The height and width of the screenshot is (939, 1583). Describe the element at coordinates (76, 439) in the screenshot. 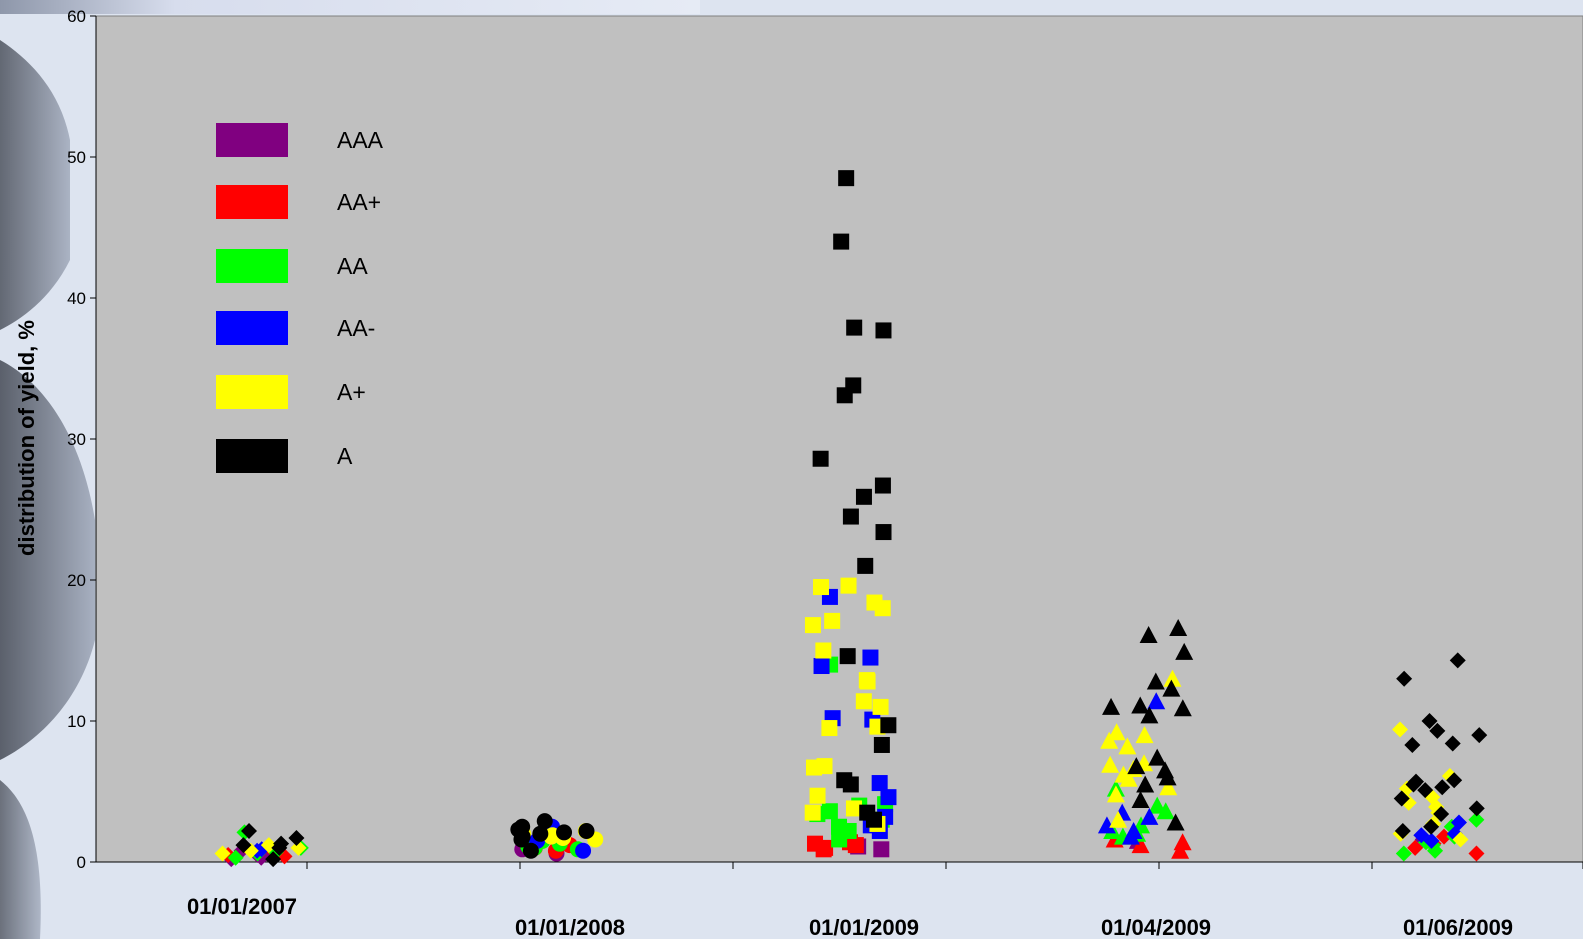

I see `y-tick-label: 30` at that location.